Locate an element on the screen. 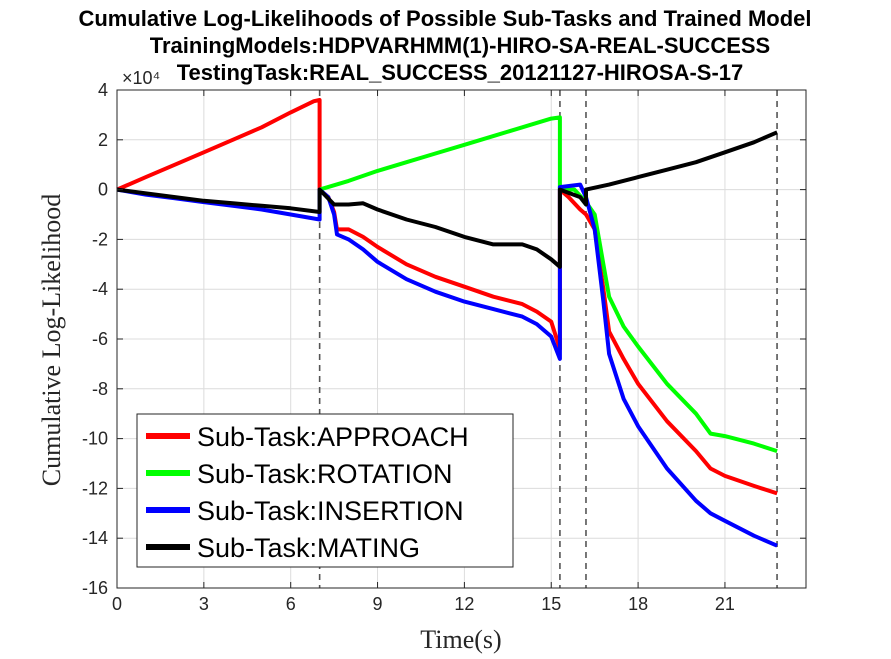 Image resolution: width=891 pixels, height=659 pixels. y-tick-label: -6 is located at coordinates (100, 339).